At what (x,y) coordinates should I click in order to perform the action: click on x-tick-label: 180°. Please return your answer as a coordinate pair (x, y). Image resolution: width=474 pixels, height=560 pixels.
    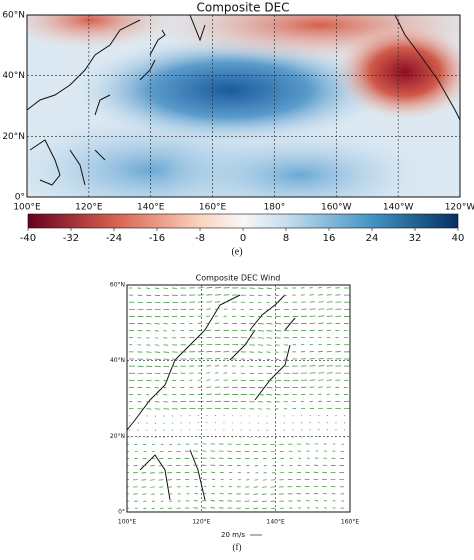
    Looking at the image, I should click on (275, 208).